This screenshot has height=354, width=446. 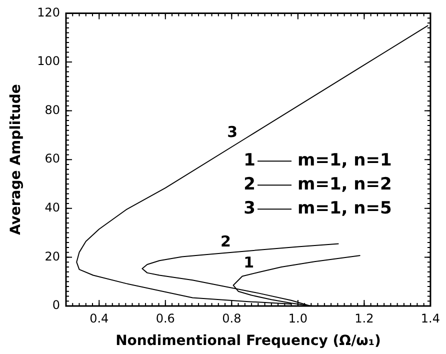 What do you see at coordinates (345, 160) in the screenshot?
I see `legend-label: m=1, n=1` at bounding box center [345, 160].